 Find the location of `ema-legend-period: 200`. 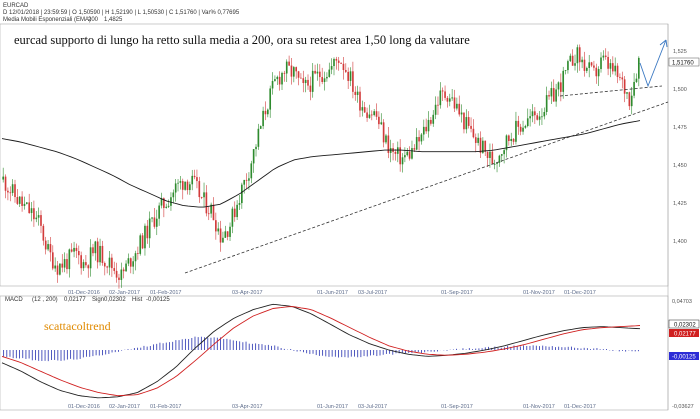

ema-legend-period: 200 is located at coordinates (93, 20).